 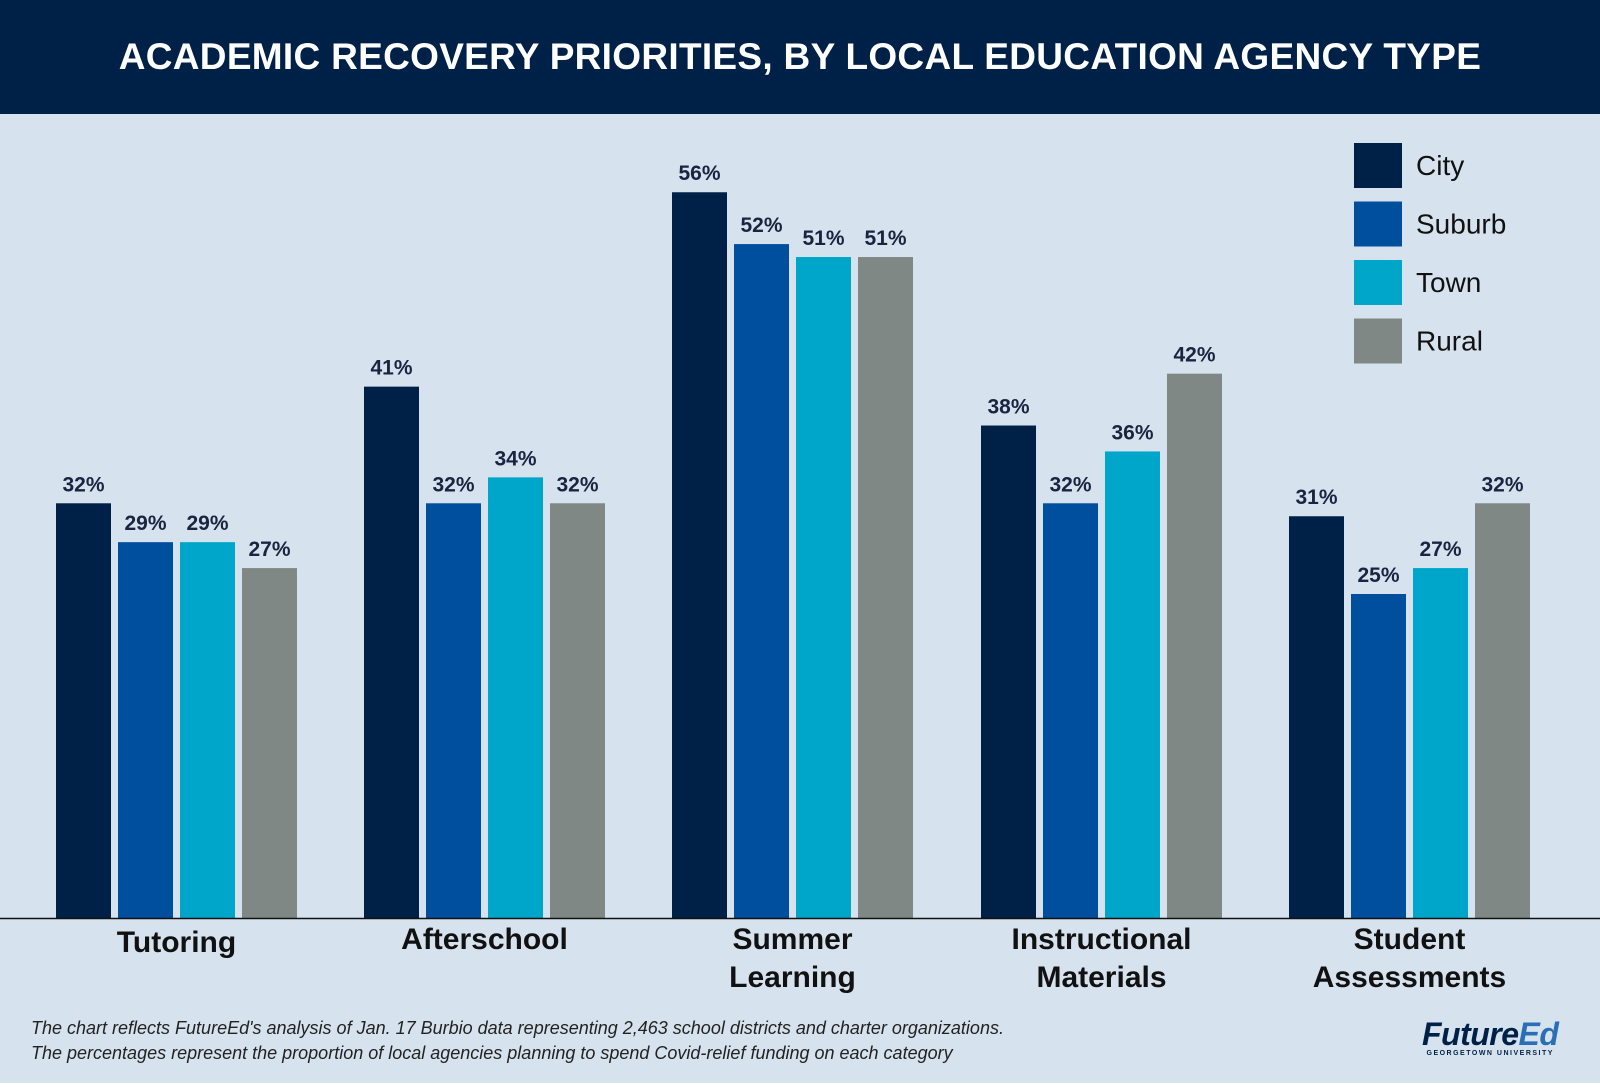 What do you see at coordinates (1378, 282) in the screenshot?
I see `legend-swatch-town` at bounding box center [1378, 282].